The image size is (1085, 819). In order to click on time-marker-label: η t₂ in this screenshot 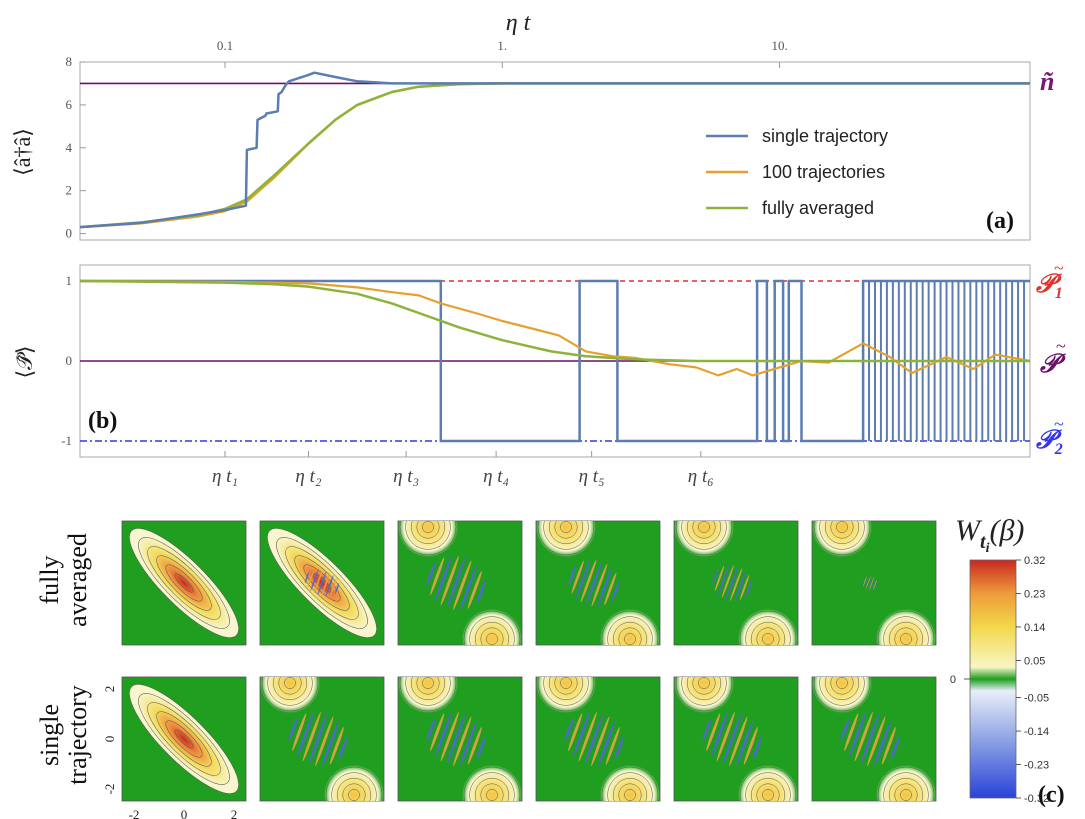, I will do `click(308, 476)`.